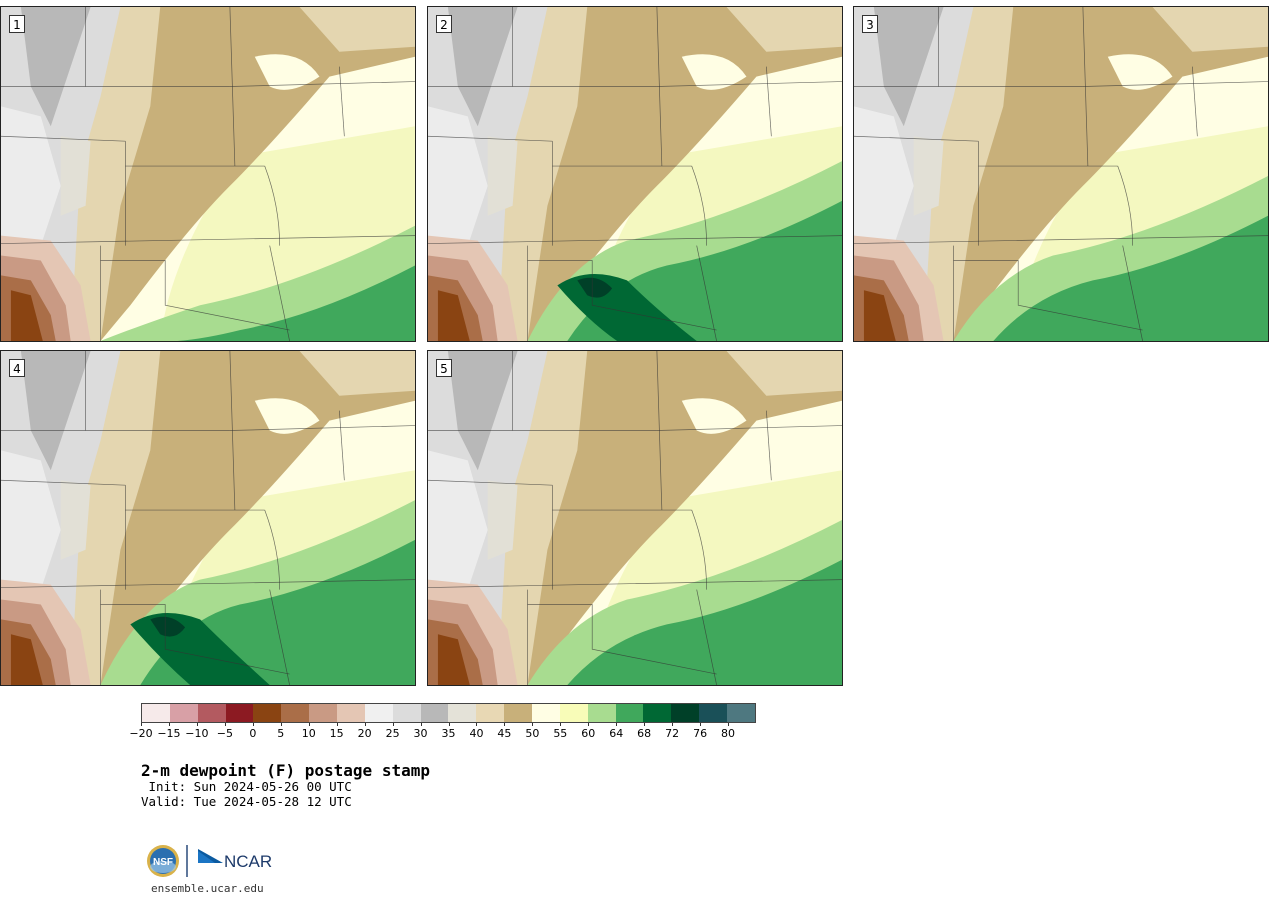 The image size is (1280, 901). Describe the element at coordinates (17, 24) in the screenshot. I see `panel-number-badge: 1` at that location.